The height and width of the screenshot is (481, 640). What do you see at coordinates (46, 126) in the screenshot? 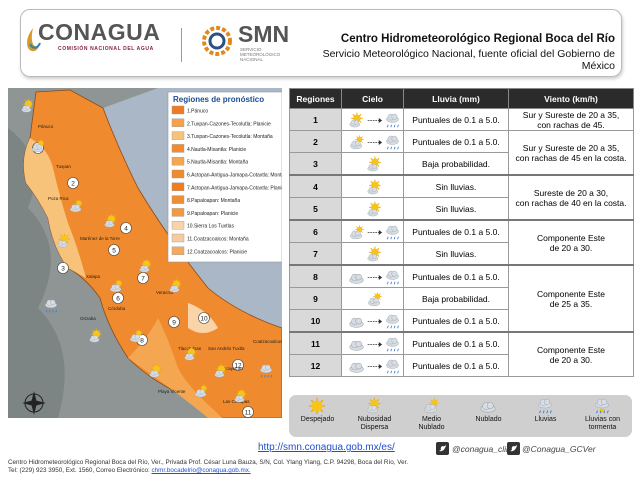
I see `town-label: Pánuco` at bounding box center [46, 126].